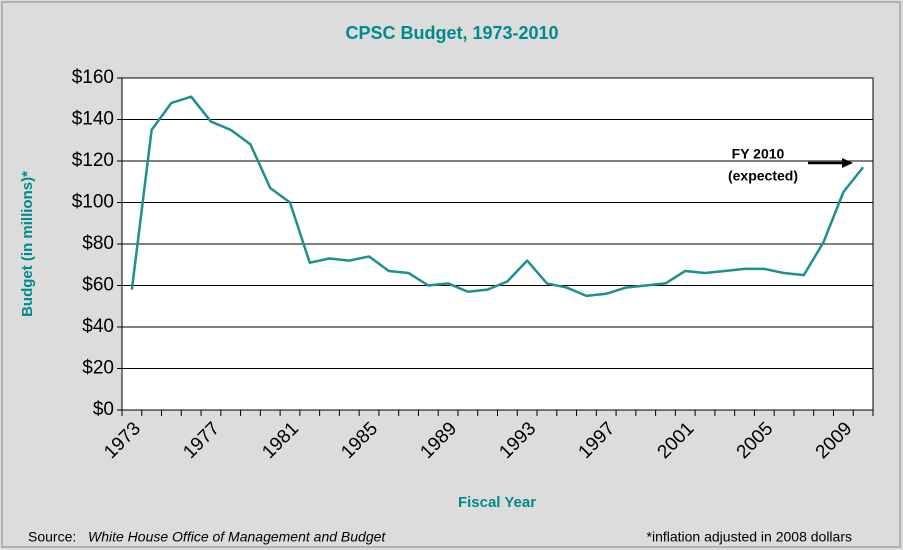 Image resolution: width=903 pixels, height=550 pixels. I want to click on y-tick-label: $160, so click(93, 77).